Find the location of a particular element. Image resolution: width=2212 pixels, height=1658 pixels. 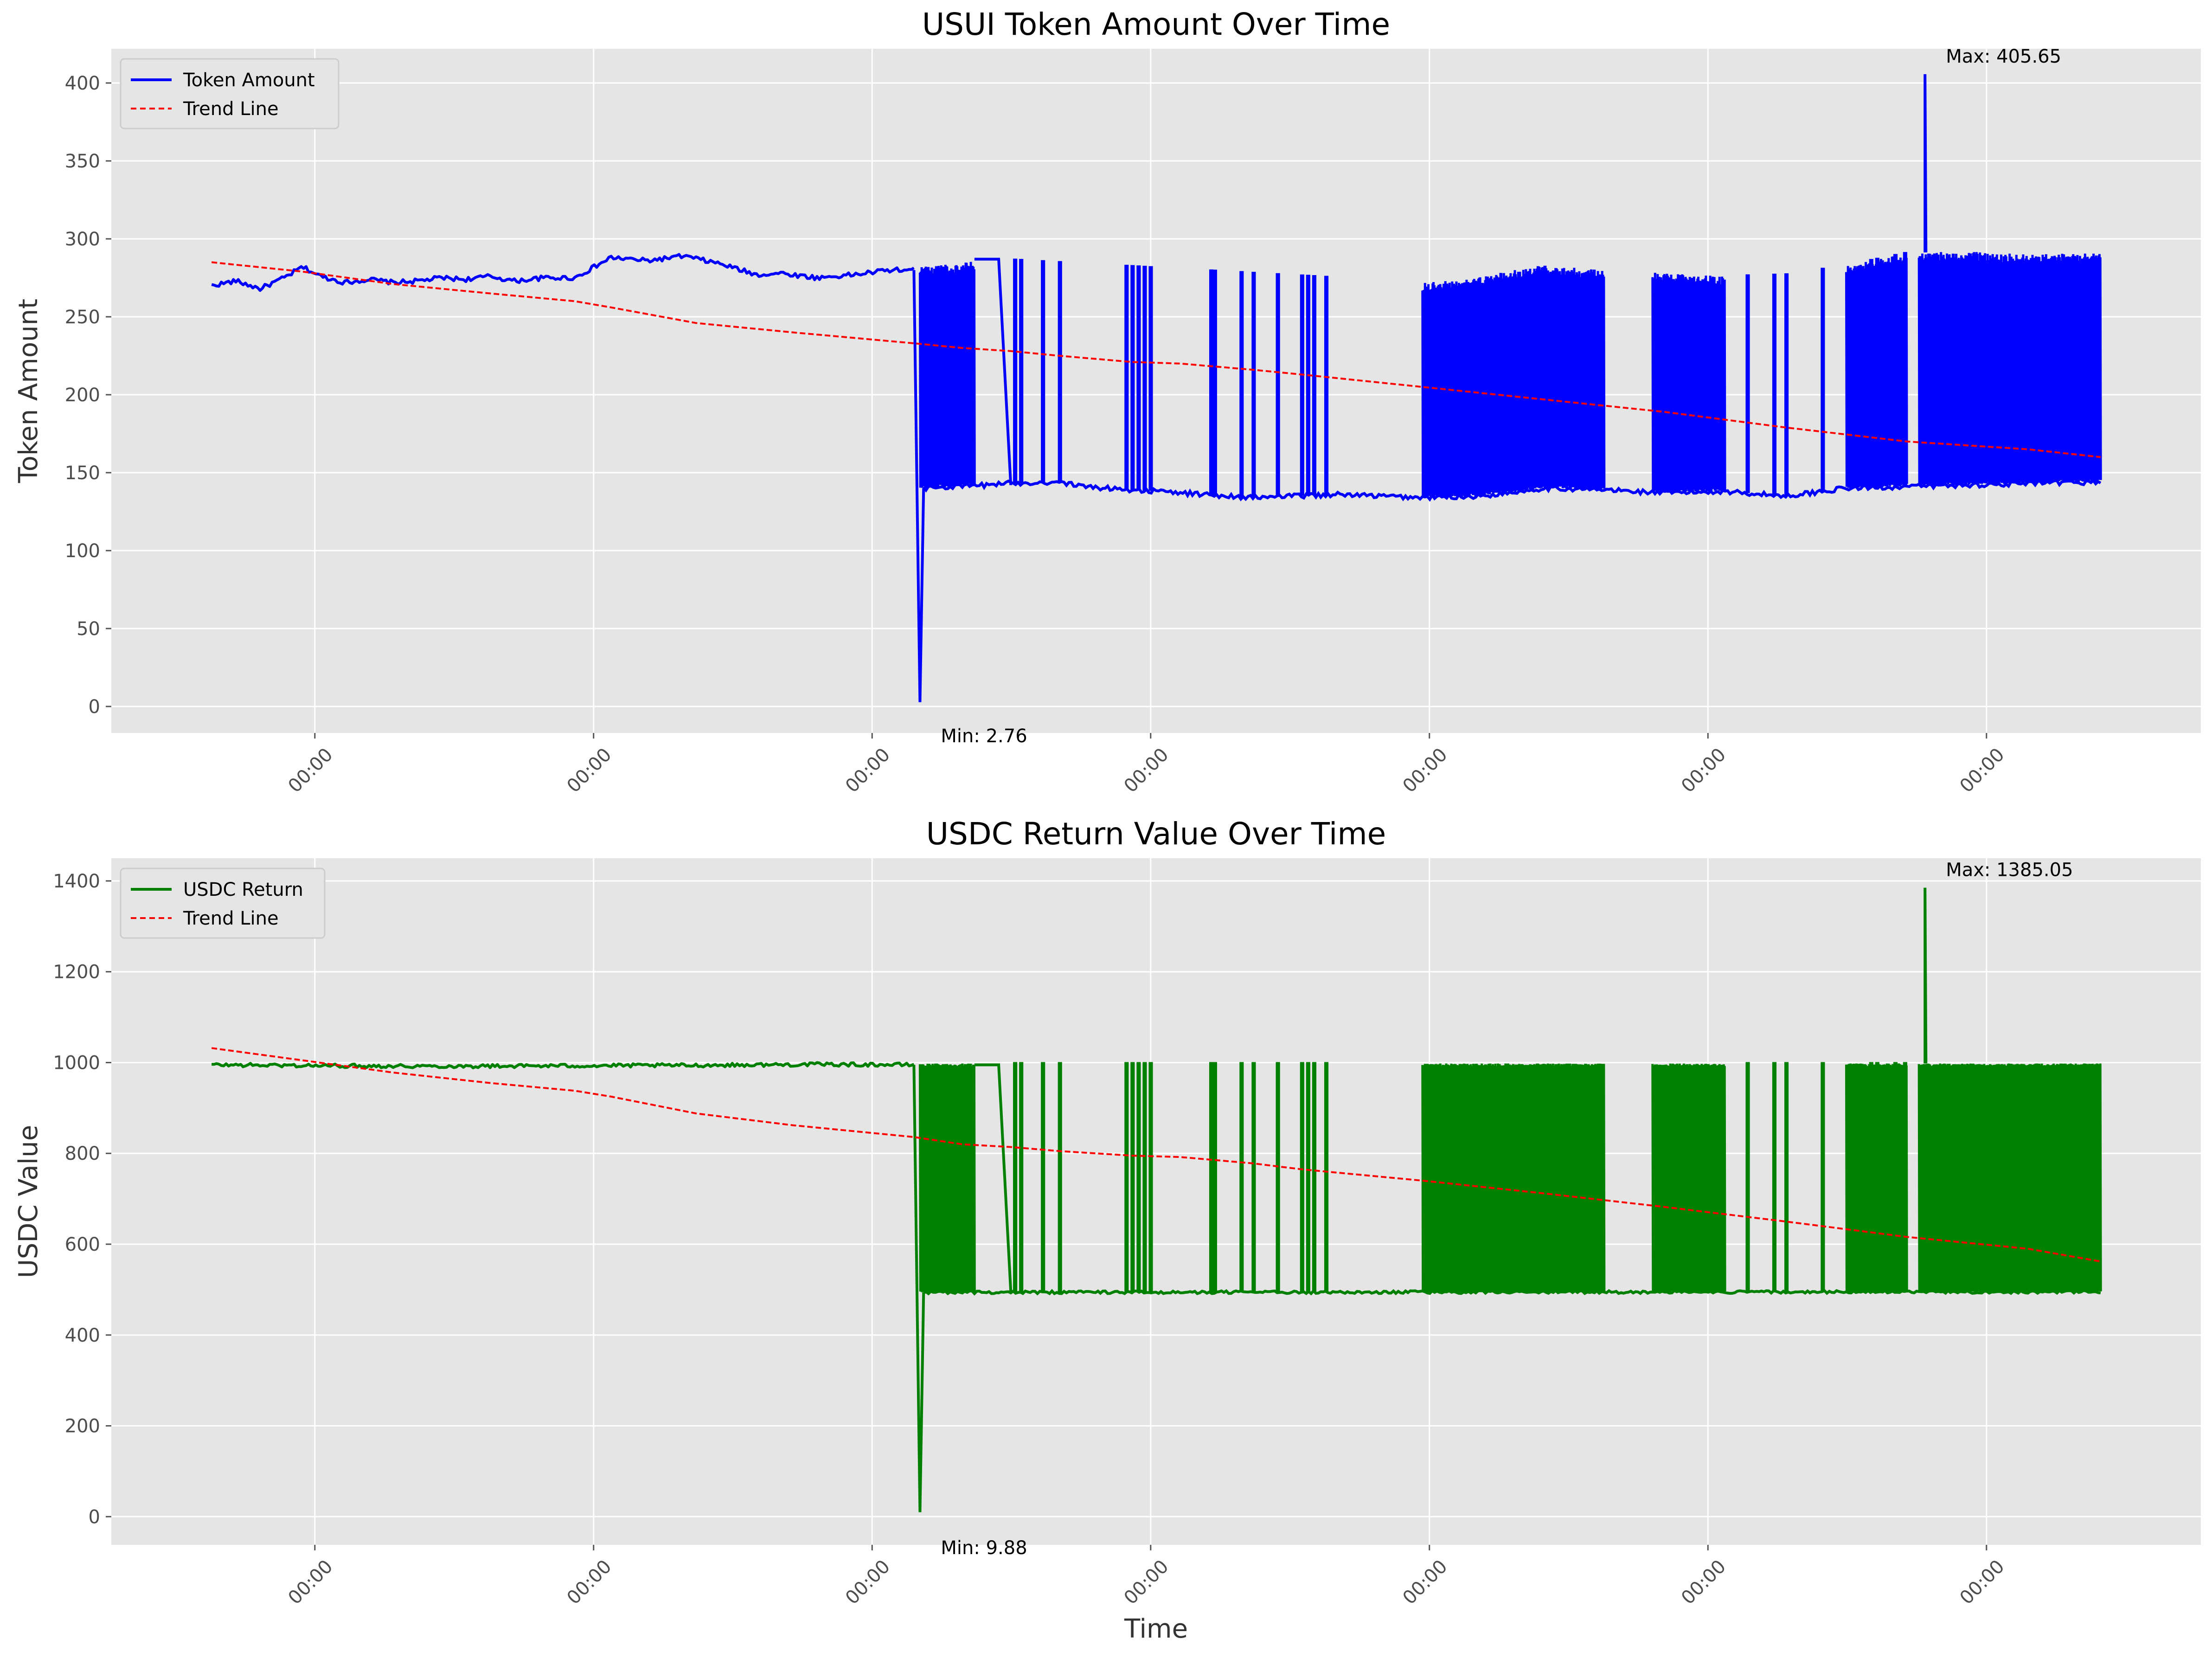

series-line-transition is located at coordinates (993, 1177).